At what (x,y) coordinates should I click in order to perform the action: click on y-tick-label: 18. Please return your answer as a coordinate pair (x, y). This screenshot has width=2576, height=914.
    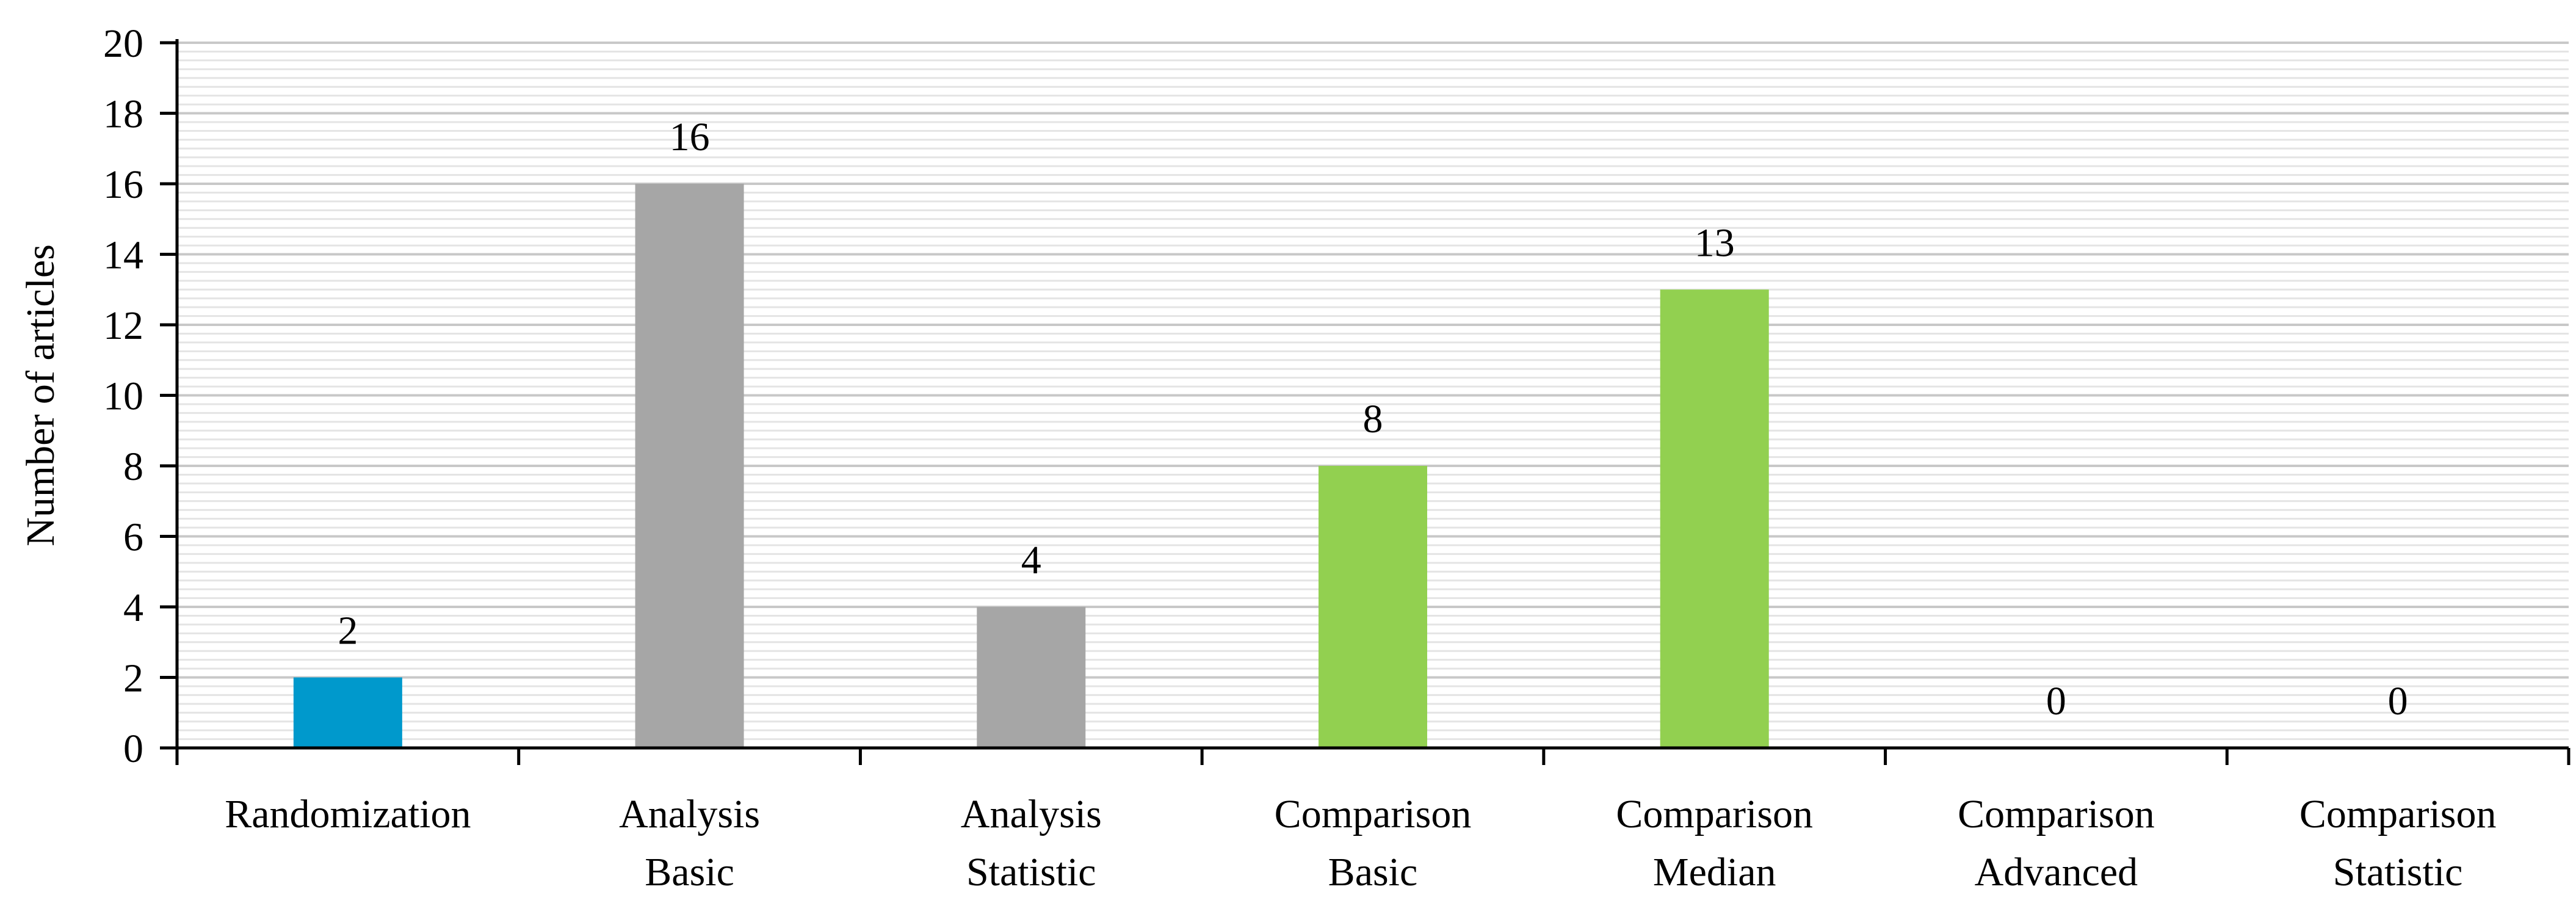
    Looking at the image, I should click on (123, 114).